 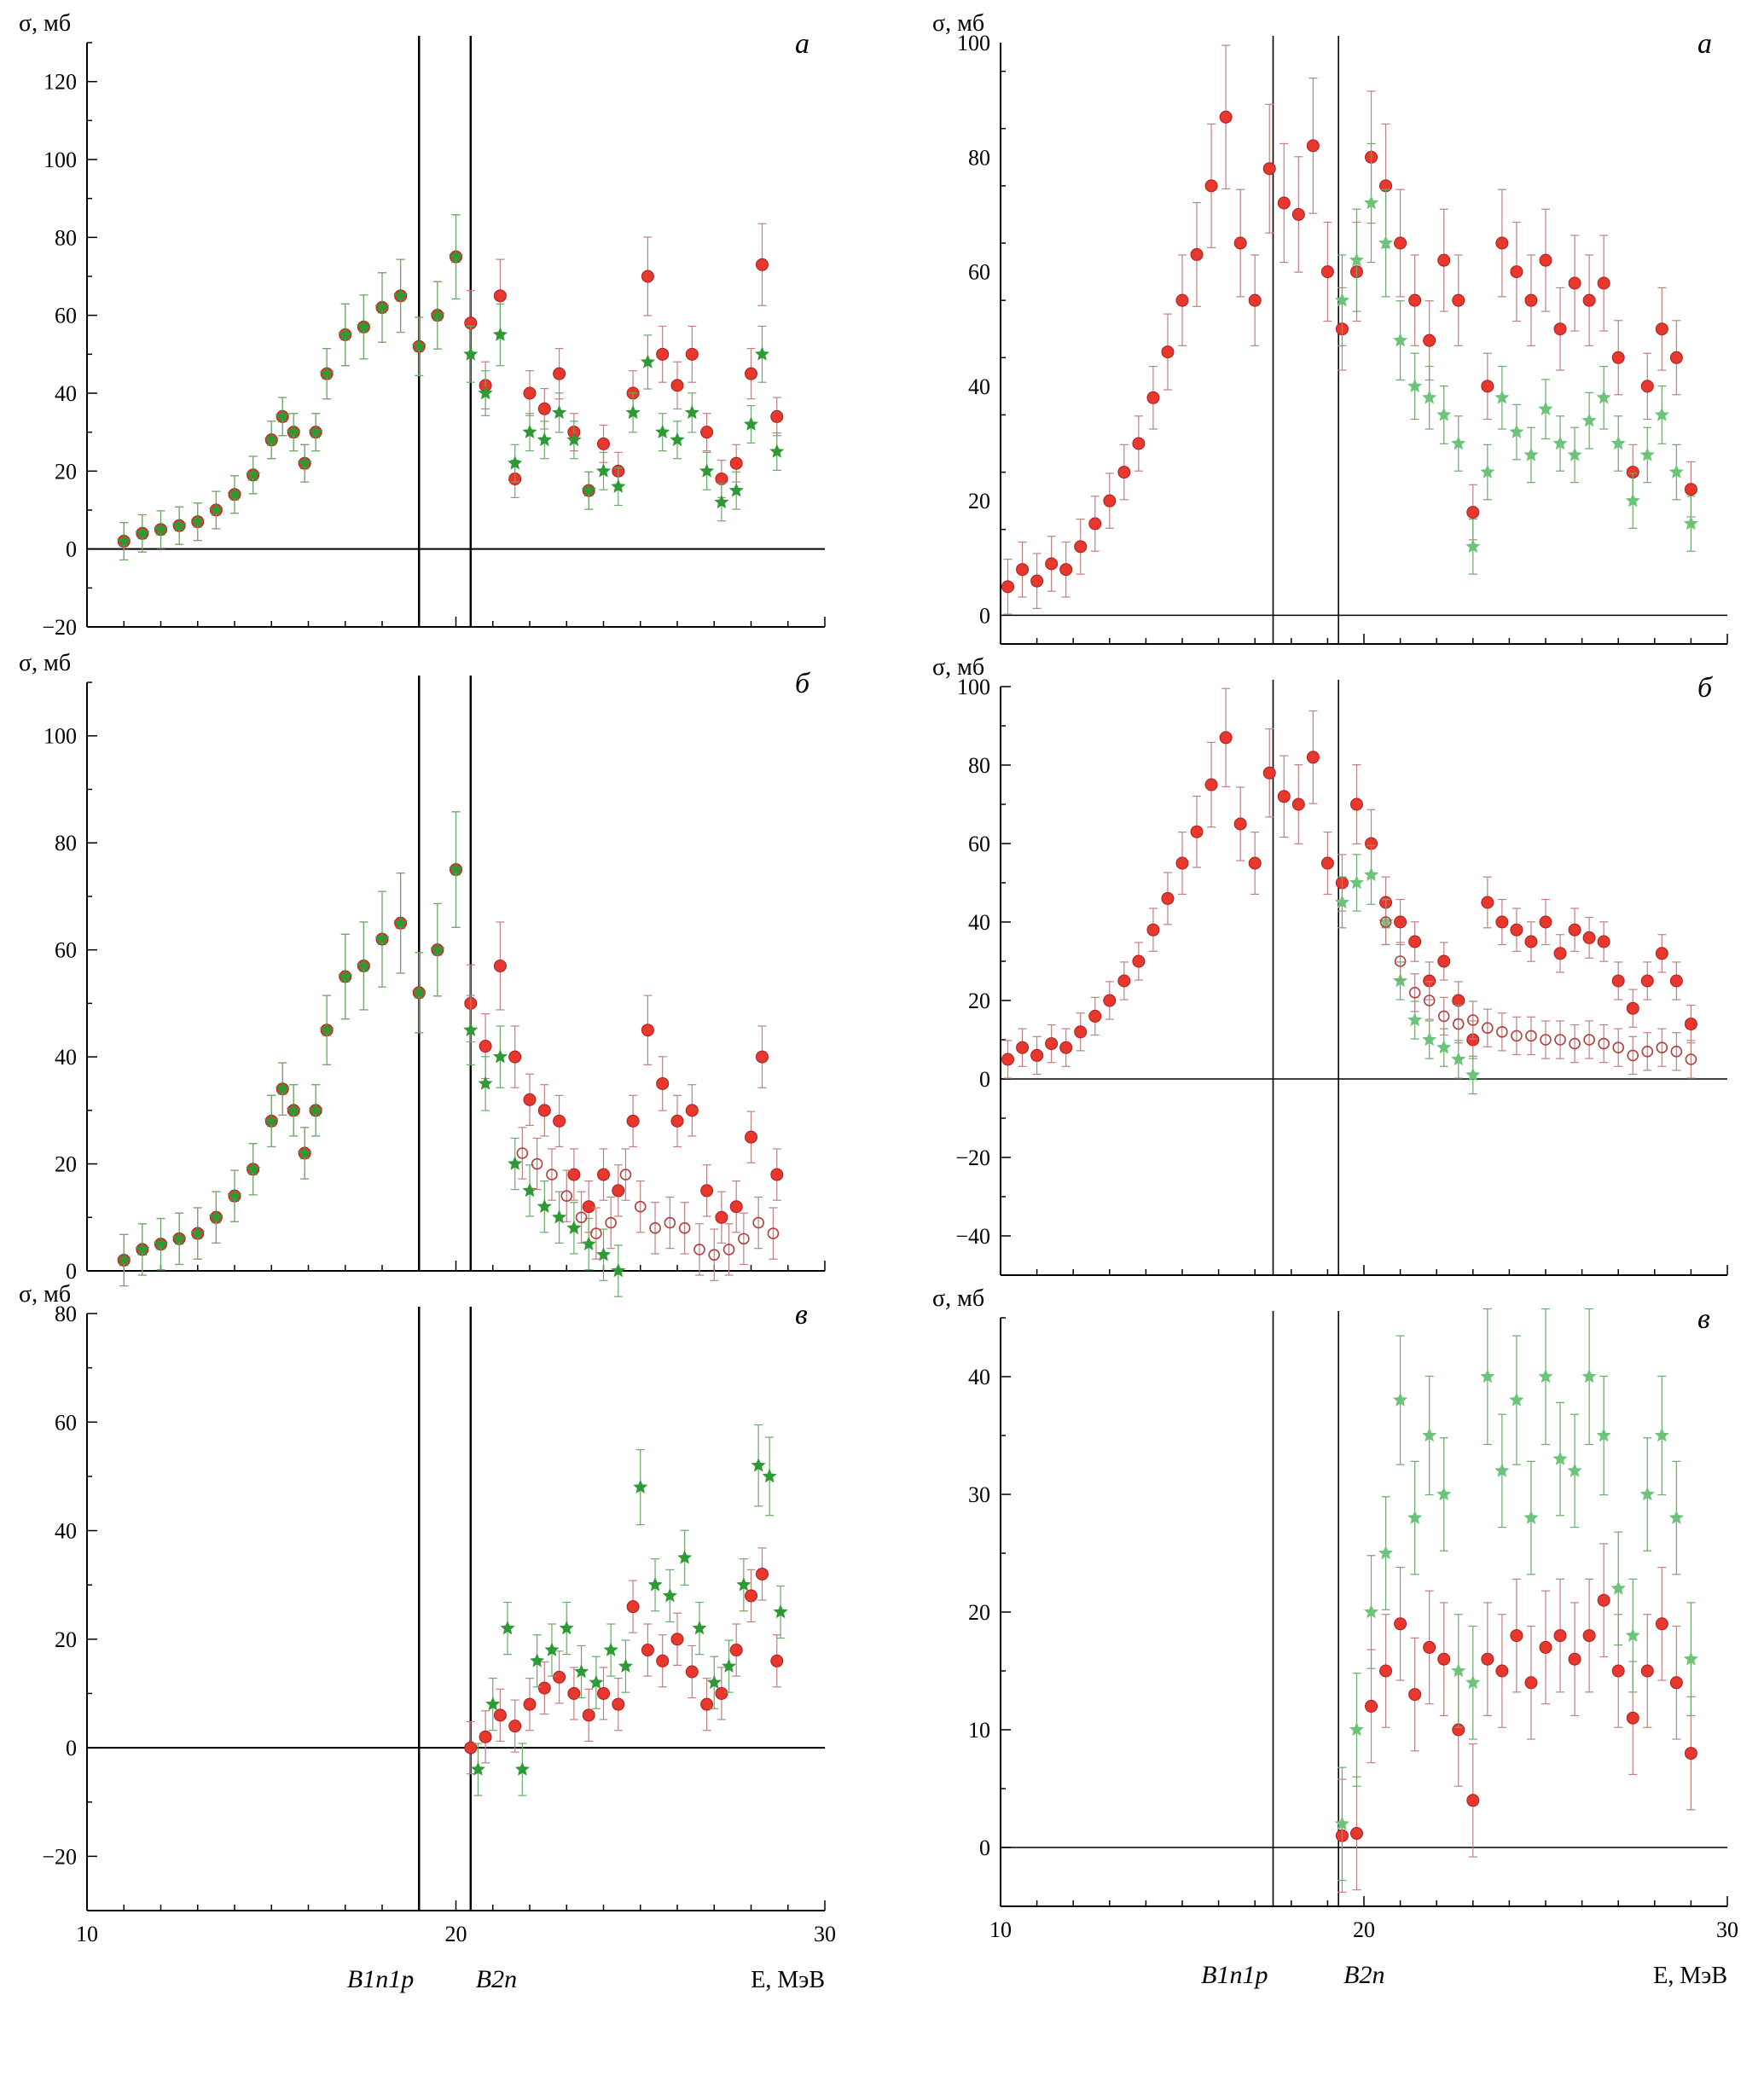 I want to click on x-axis-label: E, МэВ, so click(x=1690, y=1976).